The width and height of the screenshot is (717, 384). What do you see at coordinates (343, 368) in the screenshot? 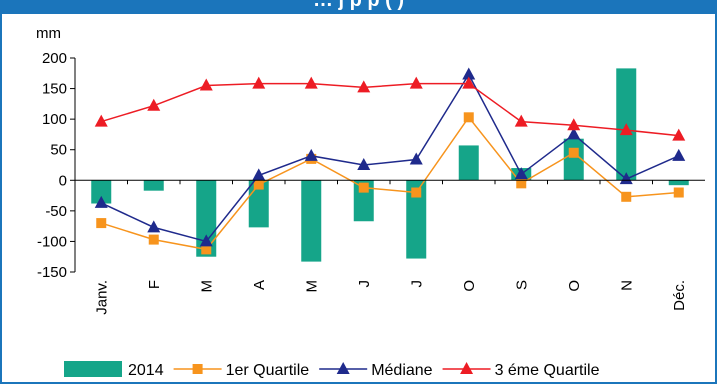
I see `legend-marker-m-diane` at bounding box center [343, 368].